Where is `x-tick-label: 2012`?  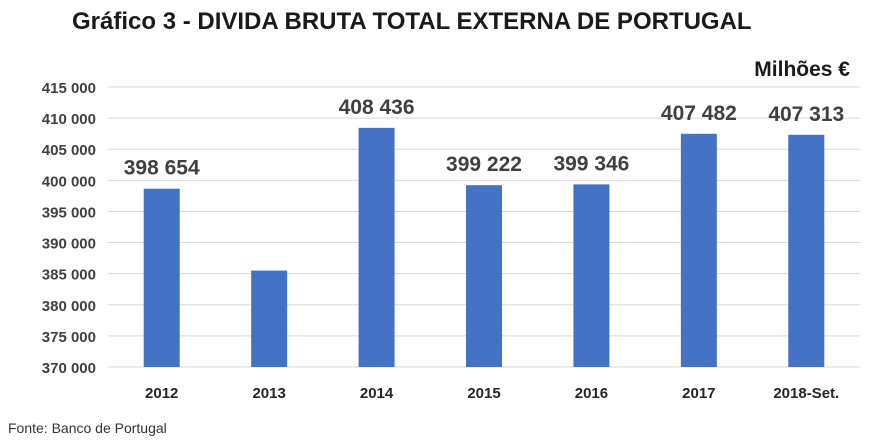 x-tick-label: 2012 is located at coordinates (161, 393).